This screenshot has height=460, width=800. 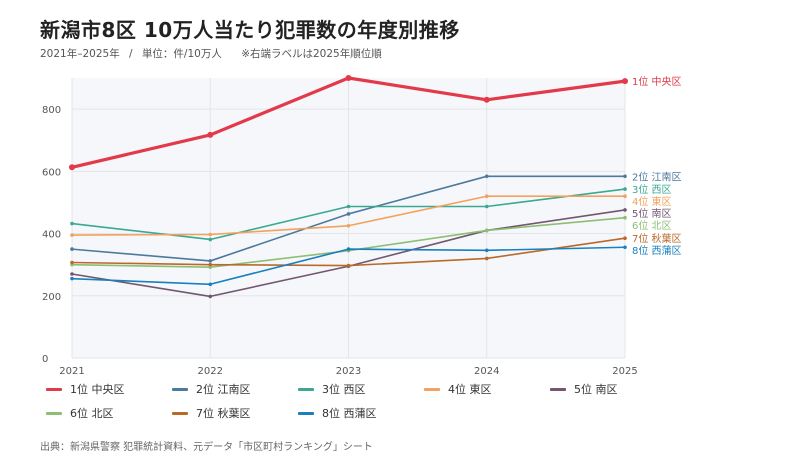 I want to click on legend-label: 7位 秋葉区, so click(x=223, y=413).